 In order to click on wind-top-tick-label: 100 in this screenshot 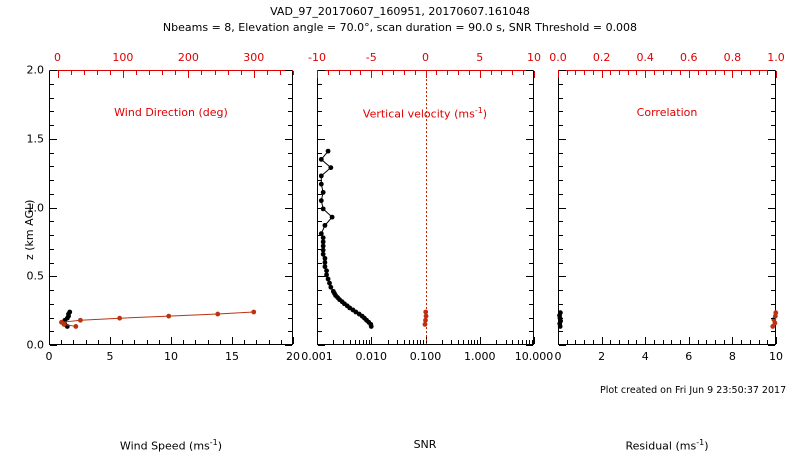, I will do `click(123, 57)`.